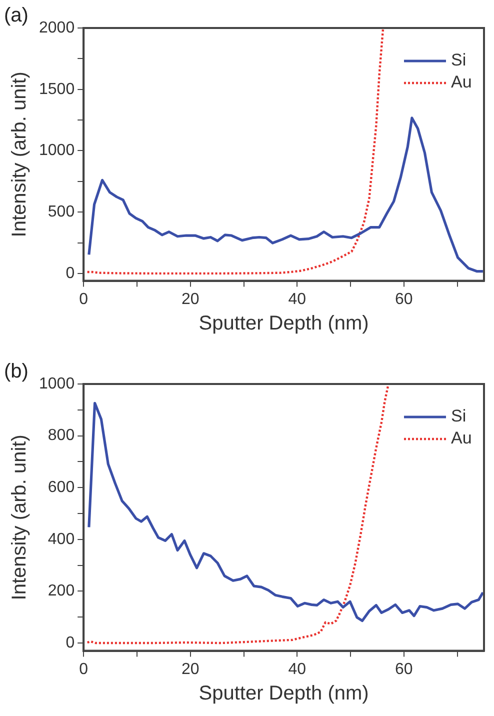 This screenshot has height=716, width=494. Describe the element at coordinates (61, 211) in the screenshot. I see `y-tick-label: 500` at that location.